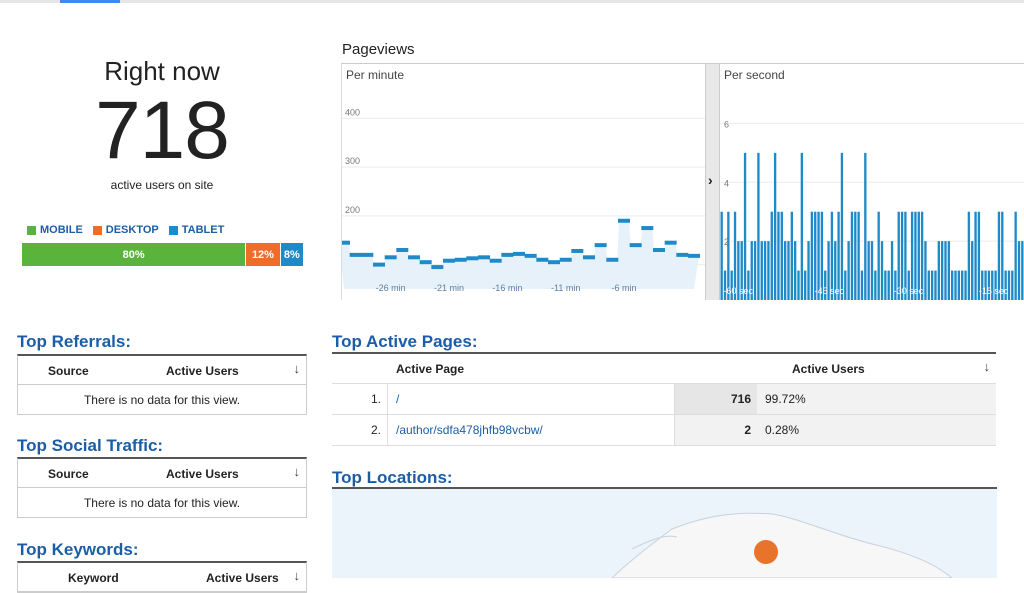 This screenshot has width=1024, height=593. What do you see at coordinates (375, 75) in the screenshot?
I see `per-minute-label: Per minute` at bounding box center [375, 75].